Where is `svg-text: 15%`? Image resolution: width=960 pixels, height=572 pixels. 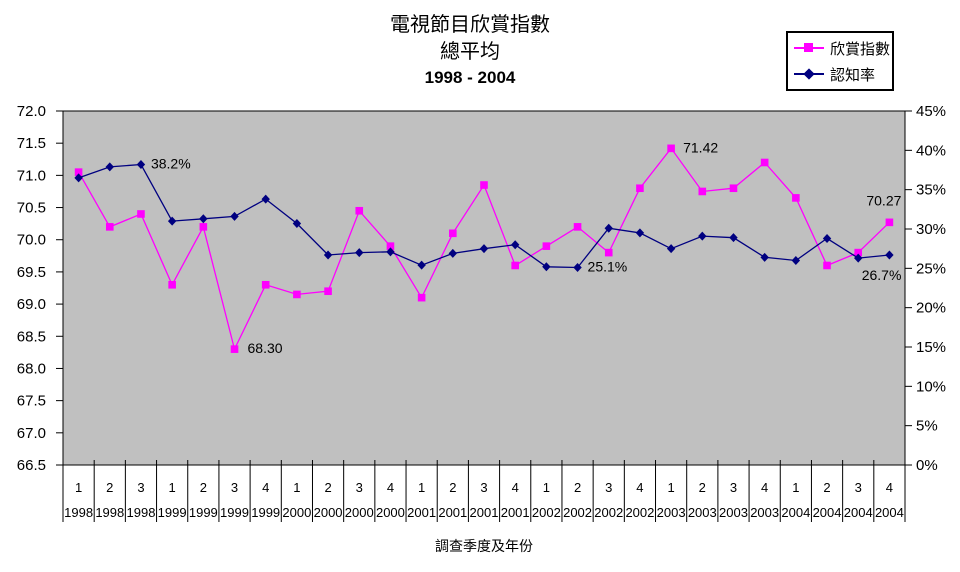
svg-text: 15% is located at coordinates (931, 347).